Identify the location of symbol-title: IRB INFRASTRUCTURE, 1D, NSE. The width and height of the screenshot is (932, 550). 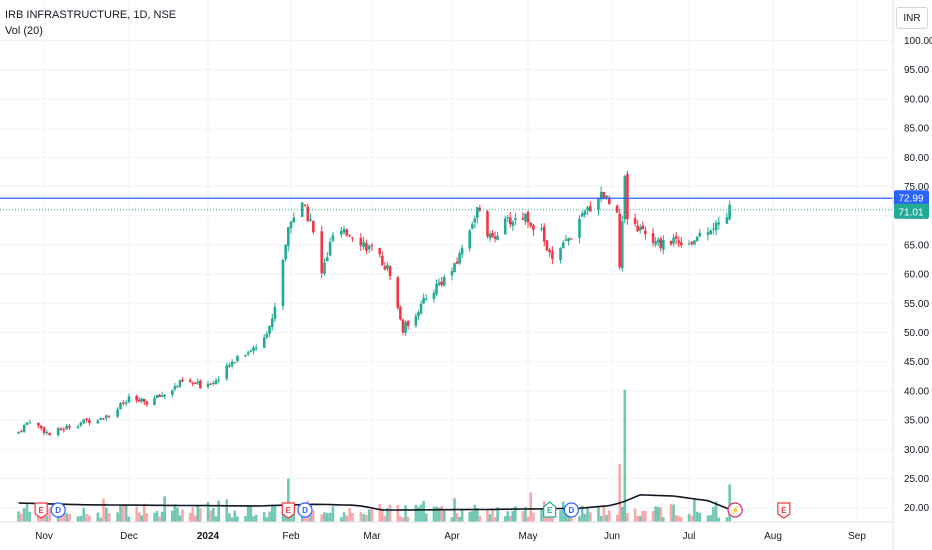
(91, 15).